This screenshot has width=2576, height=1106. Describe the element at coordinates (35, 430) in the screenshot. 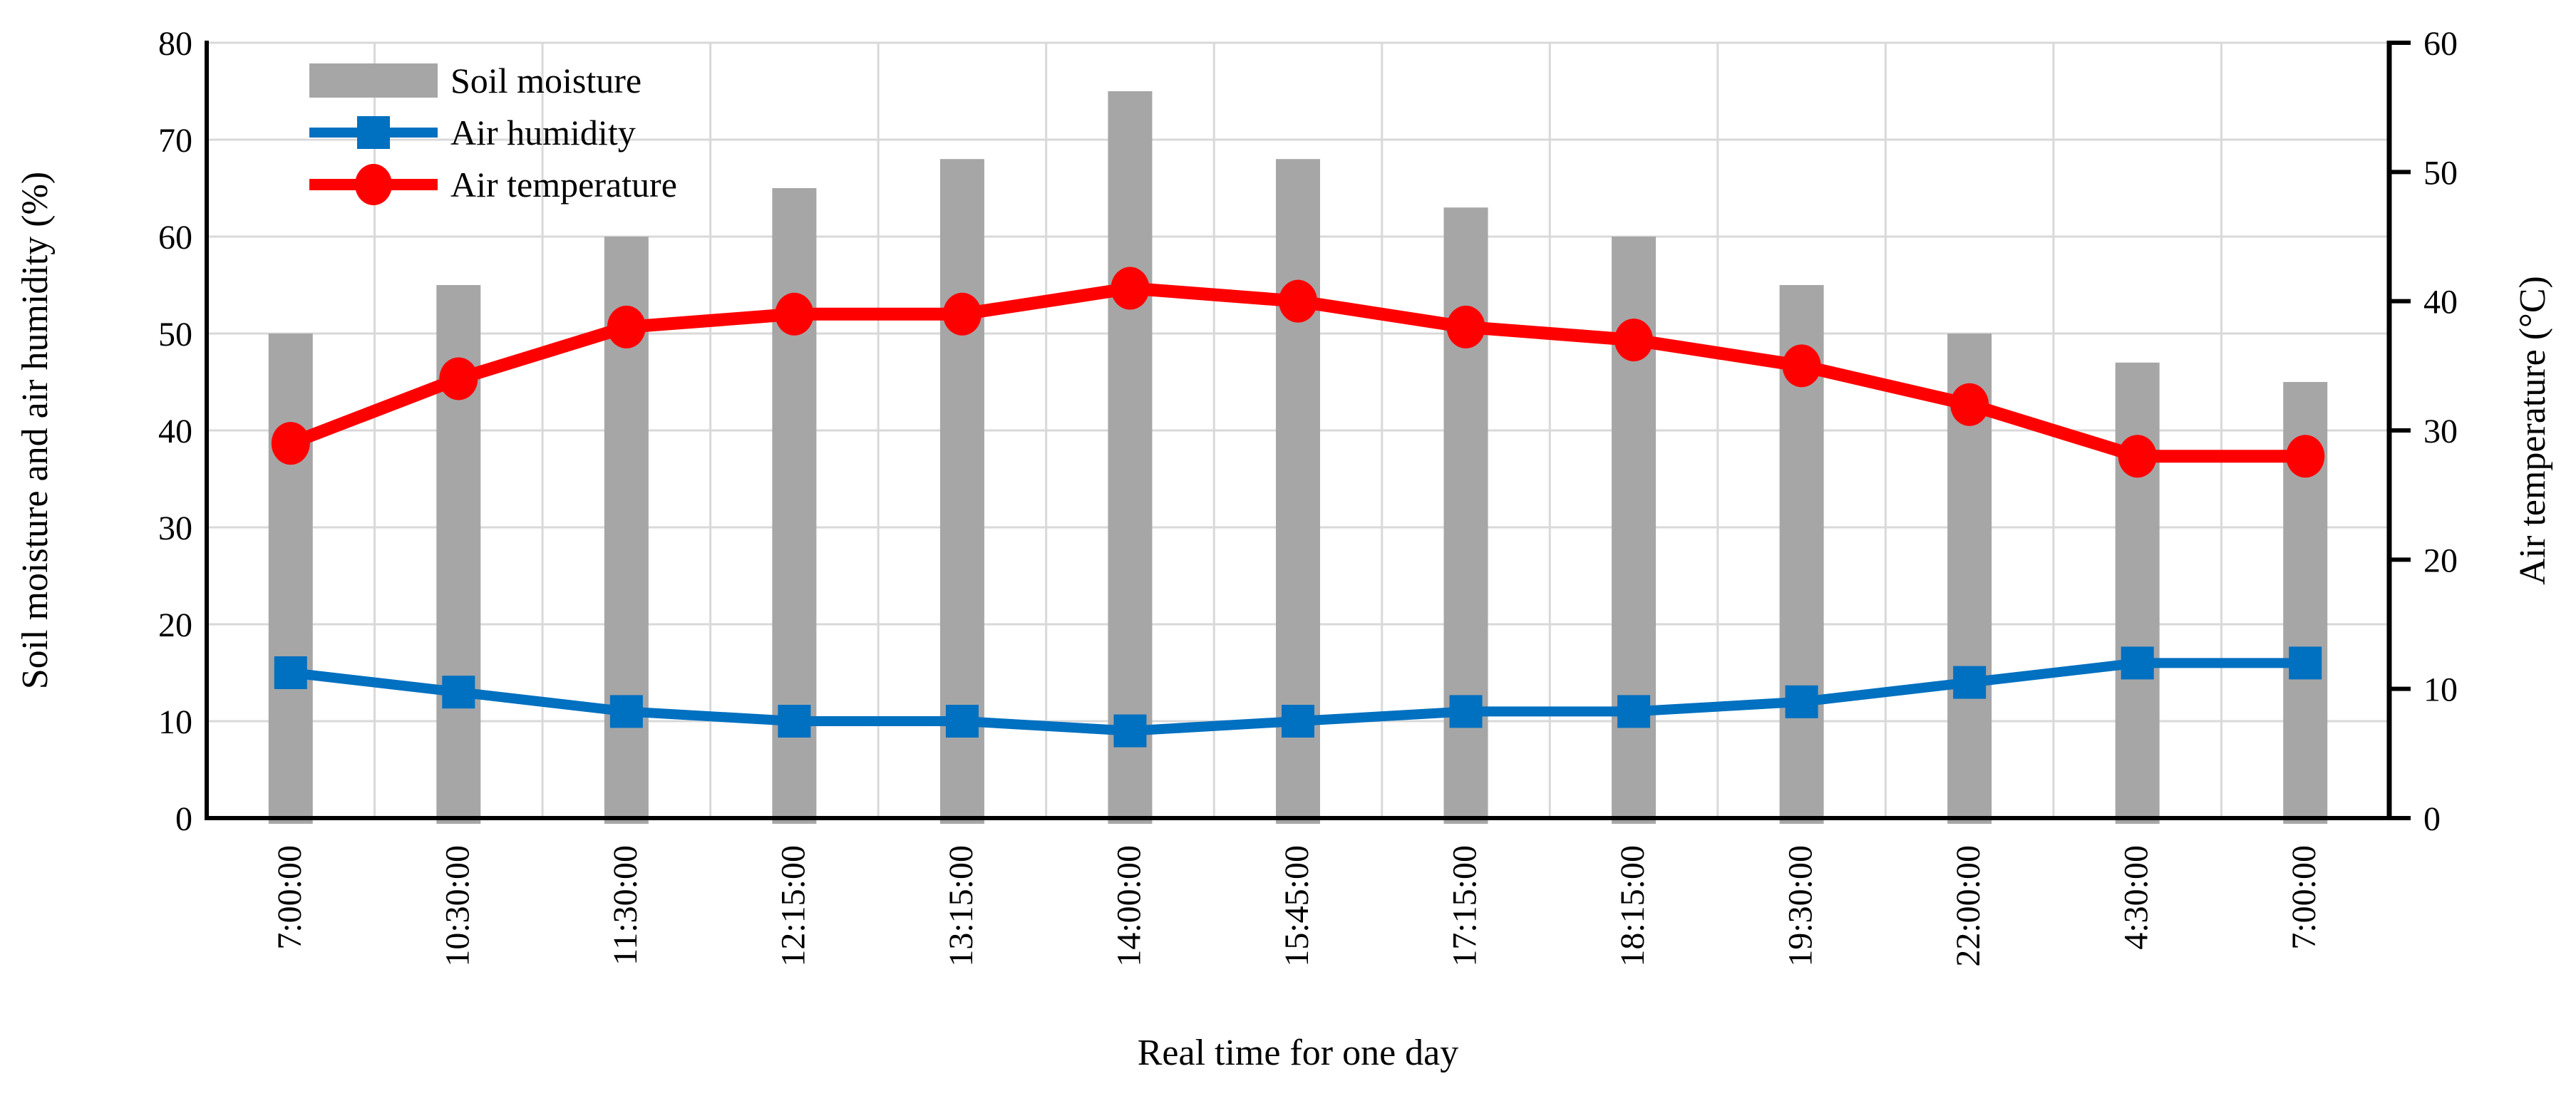

I see `left-axis-title: Soil moisture and air humidity (%)` at that location.